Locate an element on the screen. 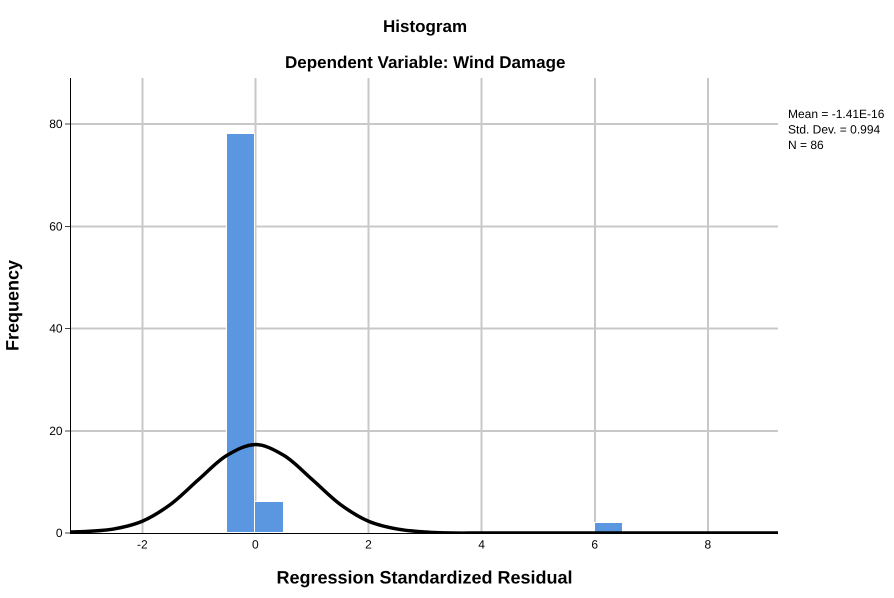 This screenshot has height=598, width=894. y-tick-label: 80 is located at coordinates (56, 124).